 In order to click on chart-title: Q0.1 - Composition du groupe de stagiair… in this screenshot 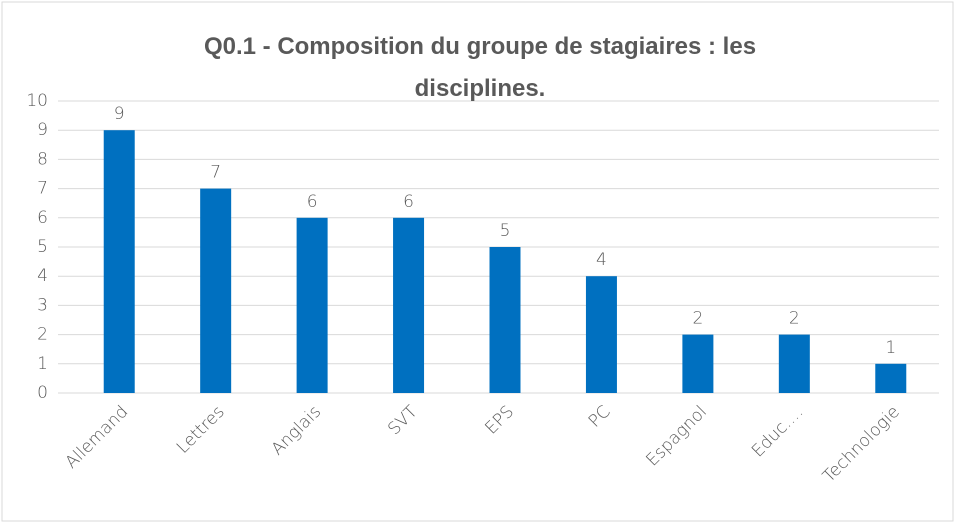, I will do `click(480, 67)`.